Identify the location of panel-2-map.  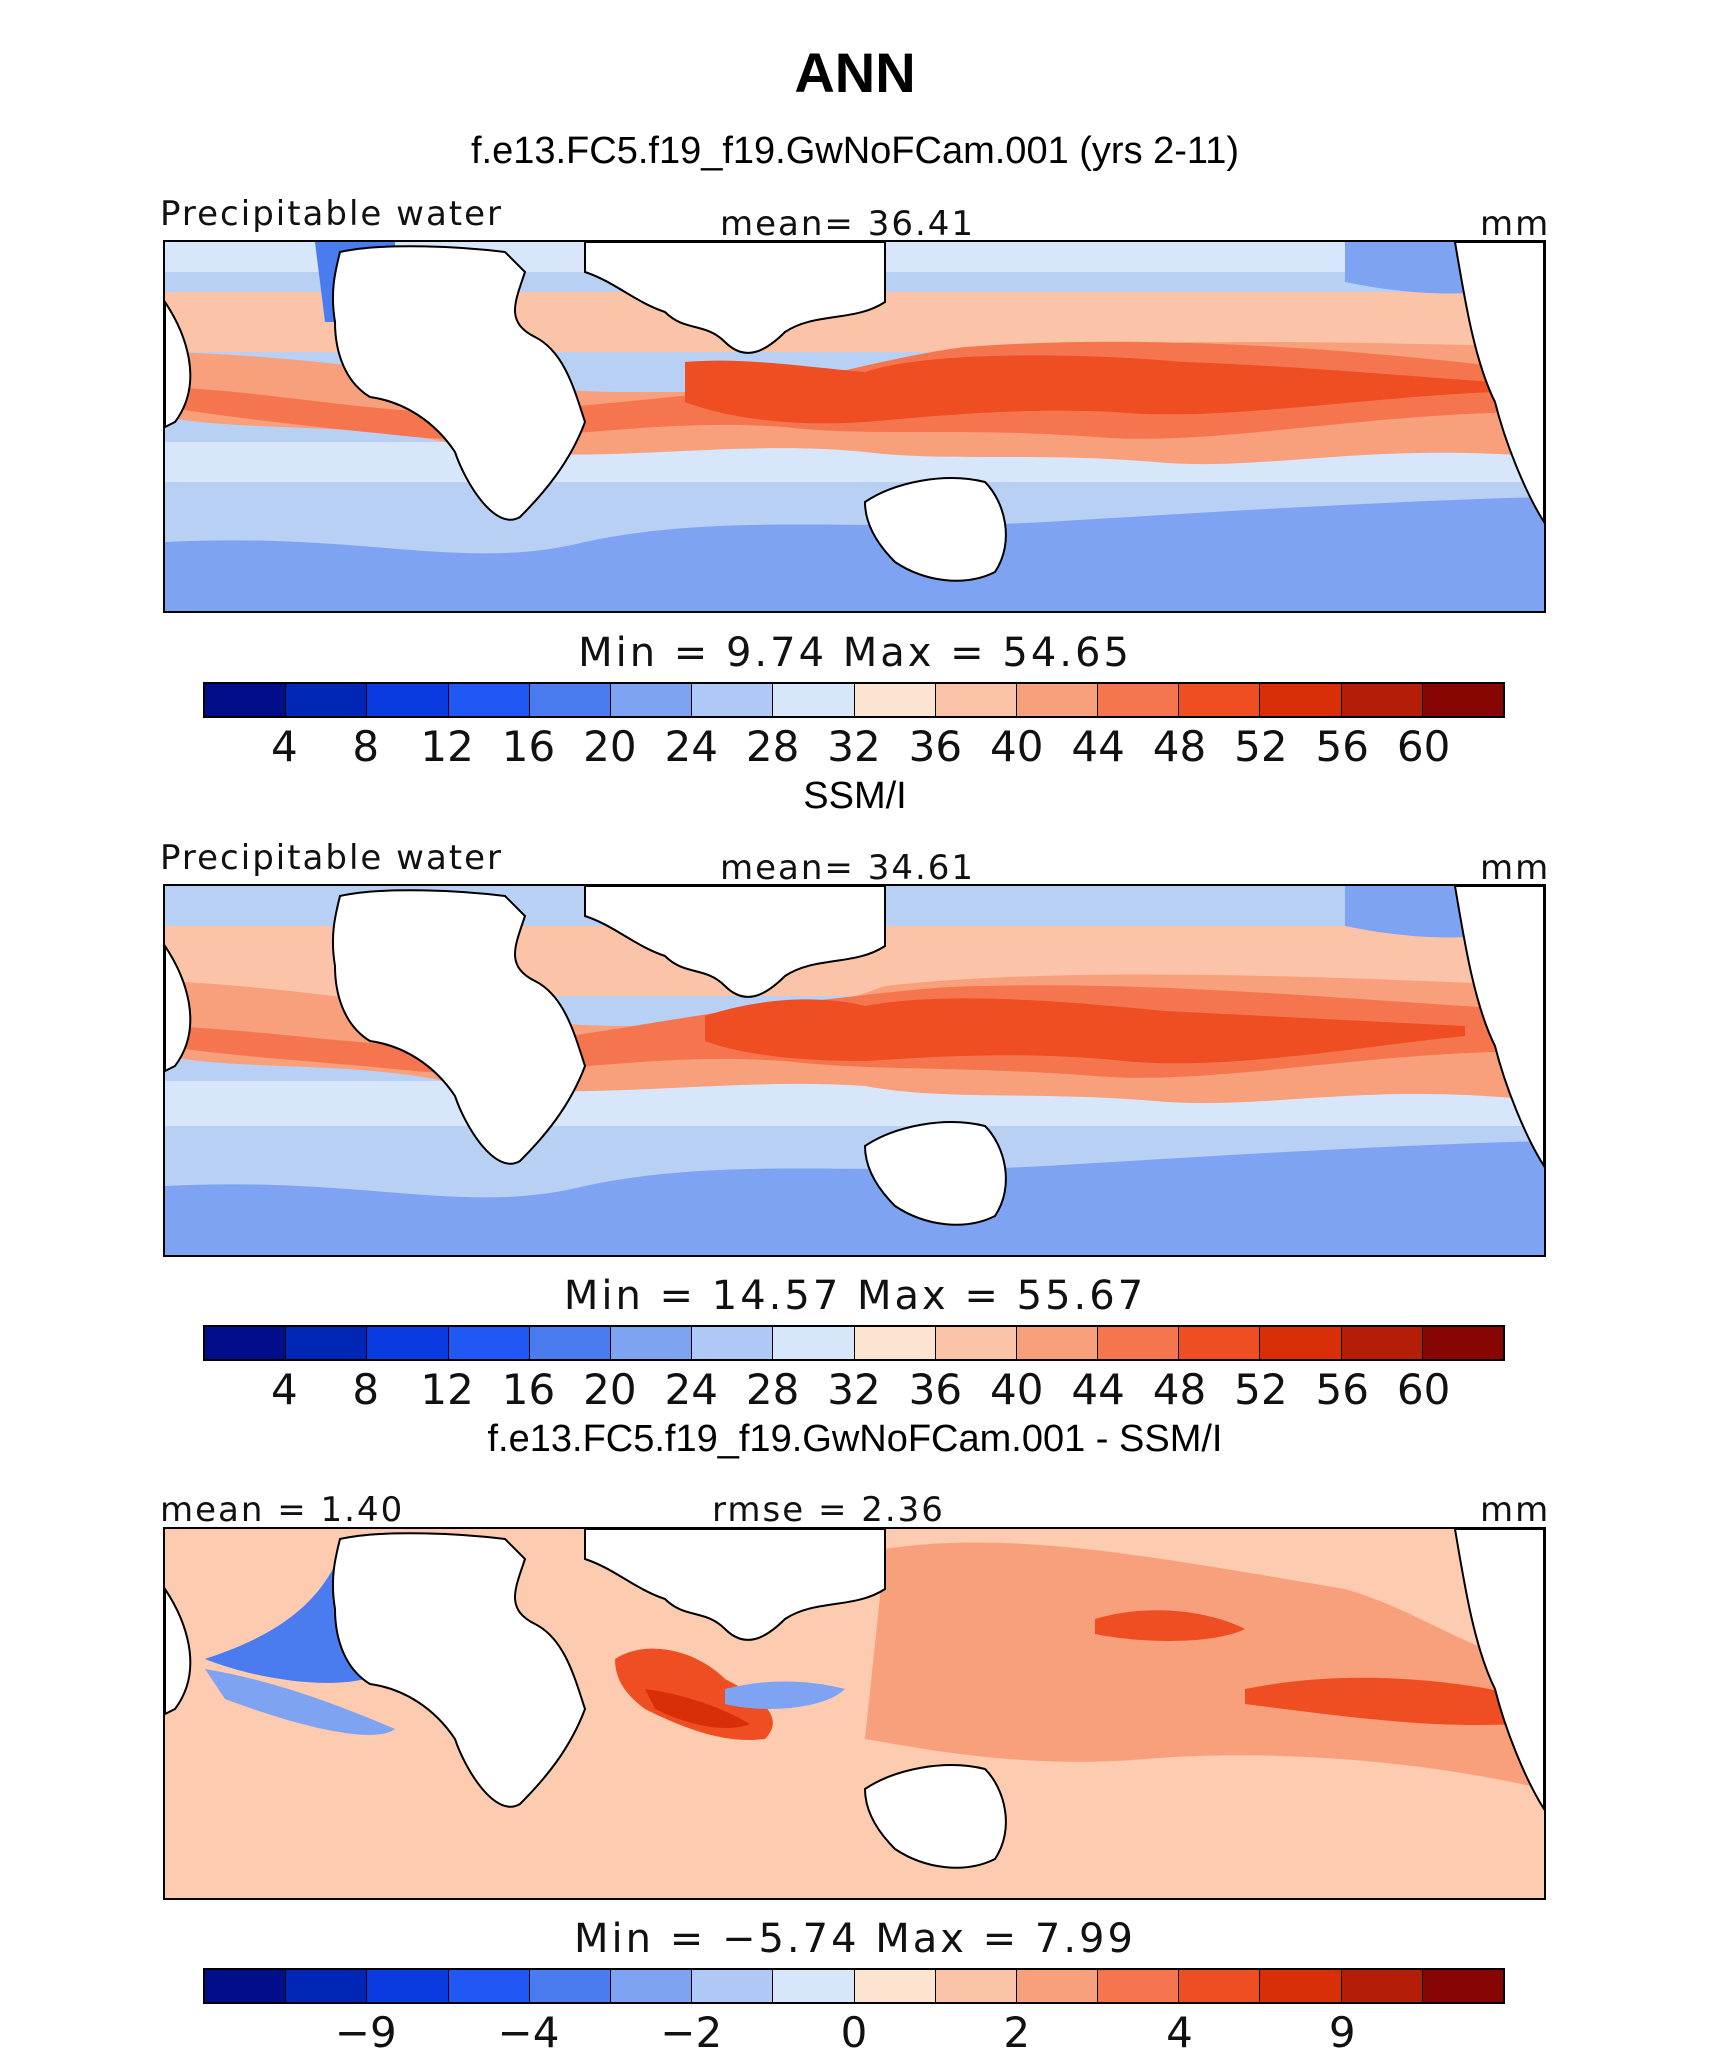
(854, 1070).